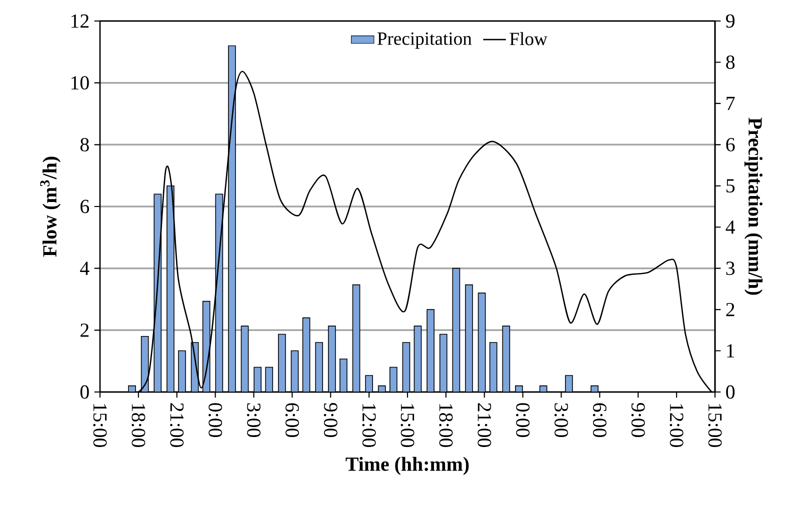 This screenshot has width=804, height=519. I want to click on y2-tick-label: 2, so click(730, 309).